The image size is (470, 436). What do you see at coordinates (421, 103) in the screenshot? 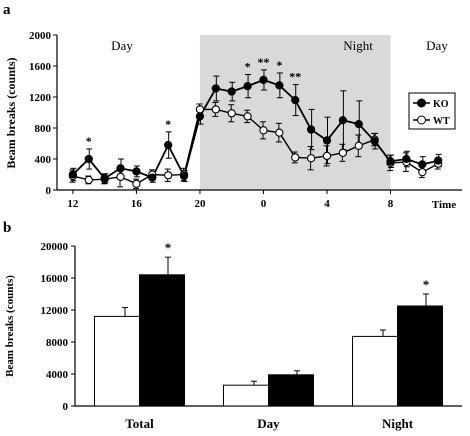
I see `legend-ko-marker` at bounding box center [421, 103].